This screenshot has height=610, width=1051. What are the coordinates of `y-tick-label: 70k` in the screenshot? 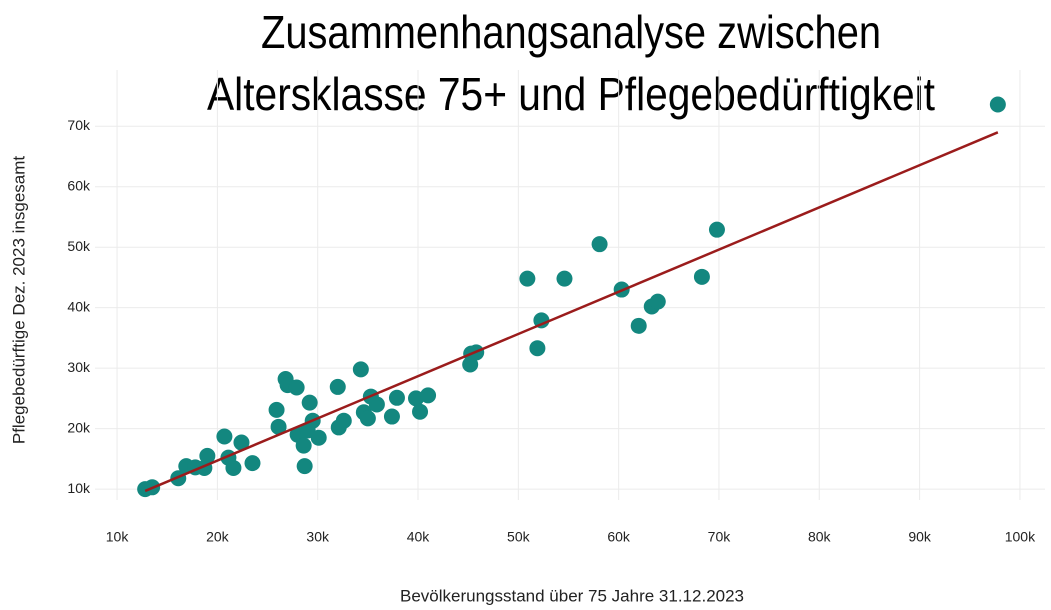 It's located at (79, 125).